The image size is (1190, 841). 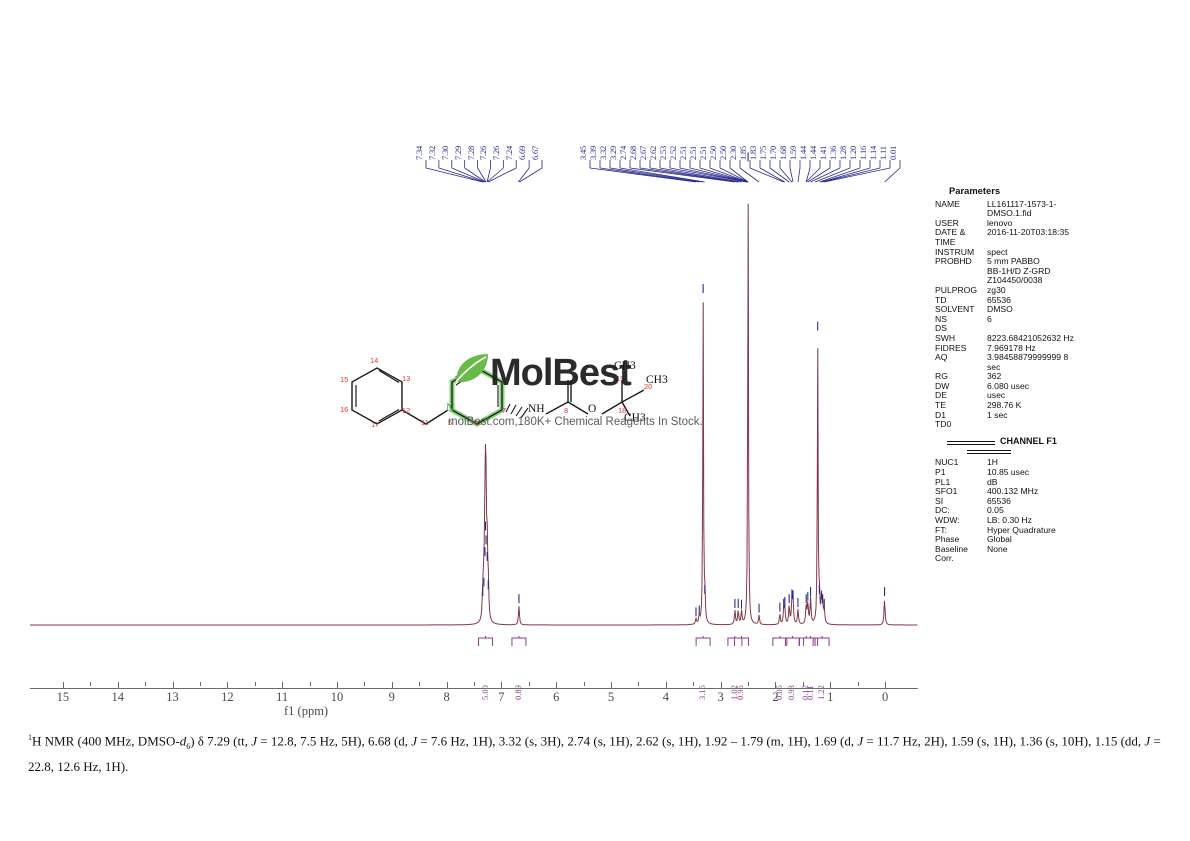 I want to click on peak-label: 2.52, so click(x=673, y=152).